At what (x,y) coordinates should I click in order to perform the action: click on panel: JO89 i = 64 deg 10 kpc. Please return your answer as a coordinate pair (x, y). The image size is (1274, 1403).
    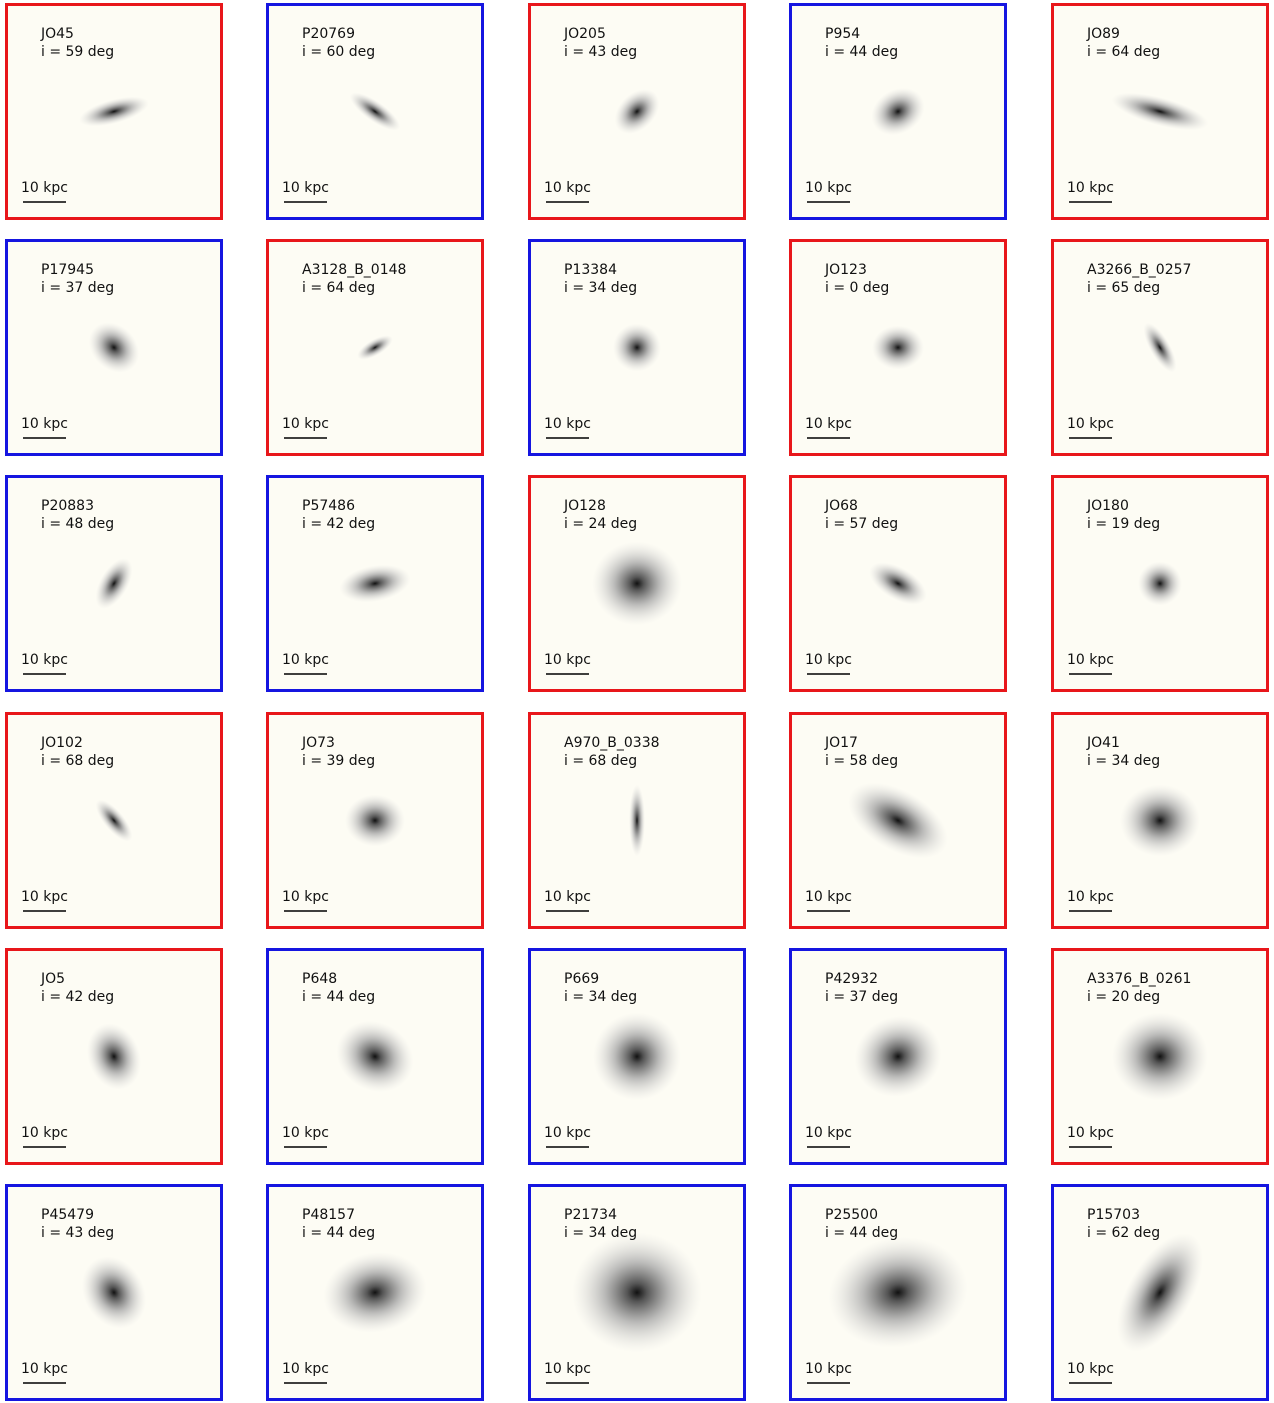
    Looking at the image, I should click on (1160, 111).